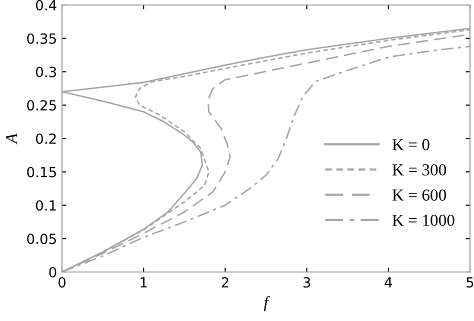  What do you see at coordinates (41, 239) in the screenshot?
I see `y-tick-label: 0.05` at bounding box center [41, 239].